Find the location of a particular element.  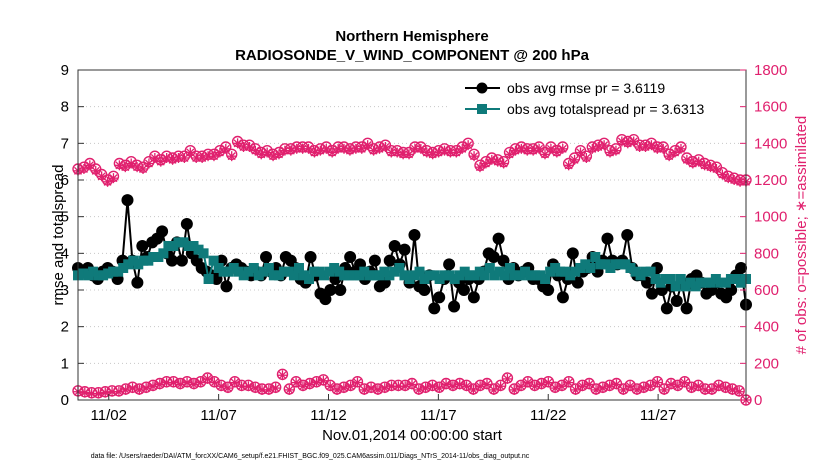

x-tick-label: 11/17 is located at coordinates (438, 415).